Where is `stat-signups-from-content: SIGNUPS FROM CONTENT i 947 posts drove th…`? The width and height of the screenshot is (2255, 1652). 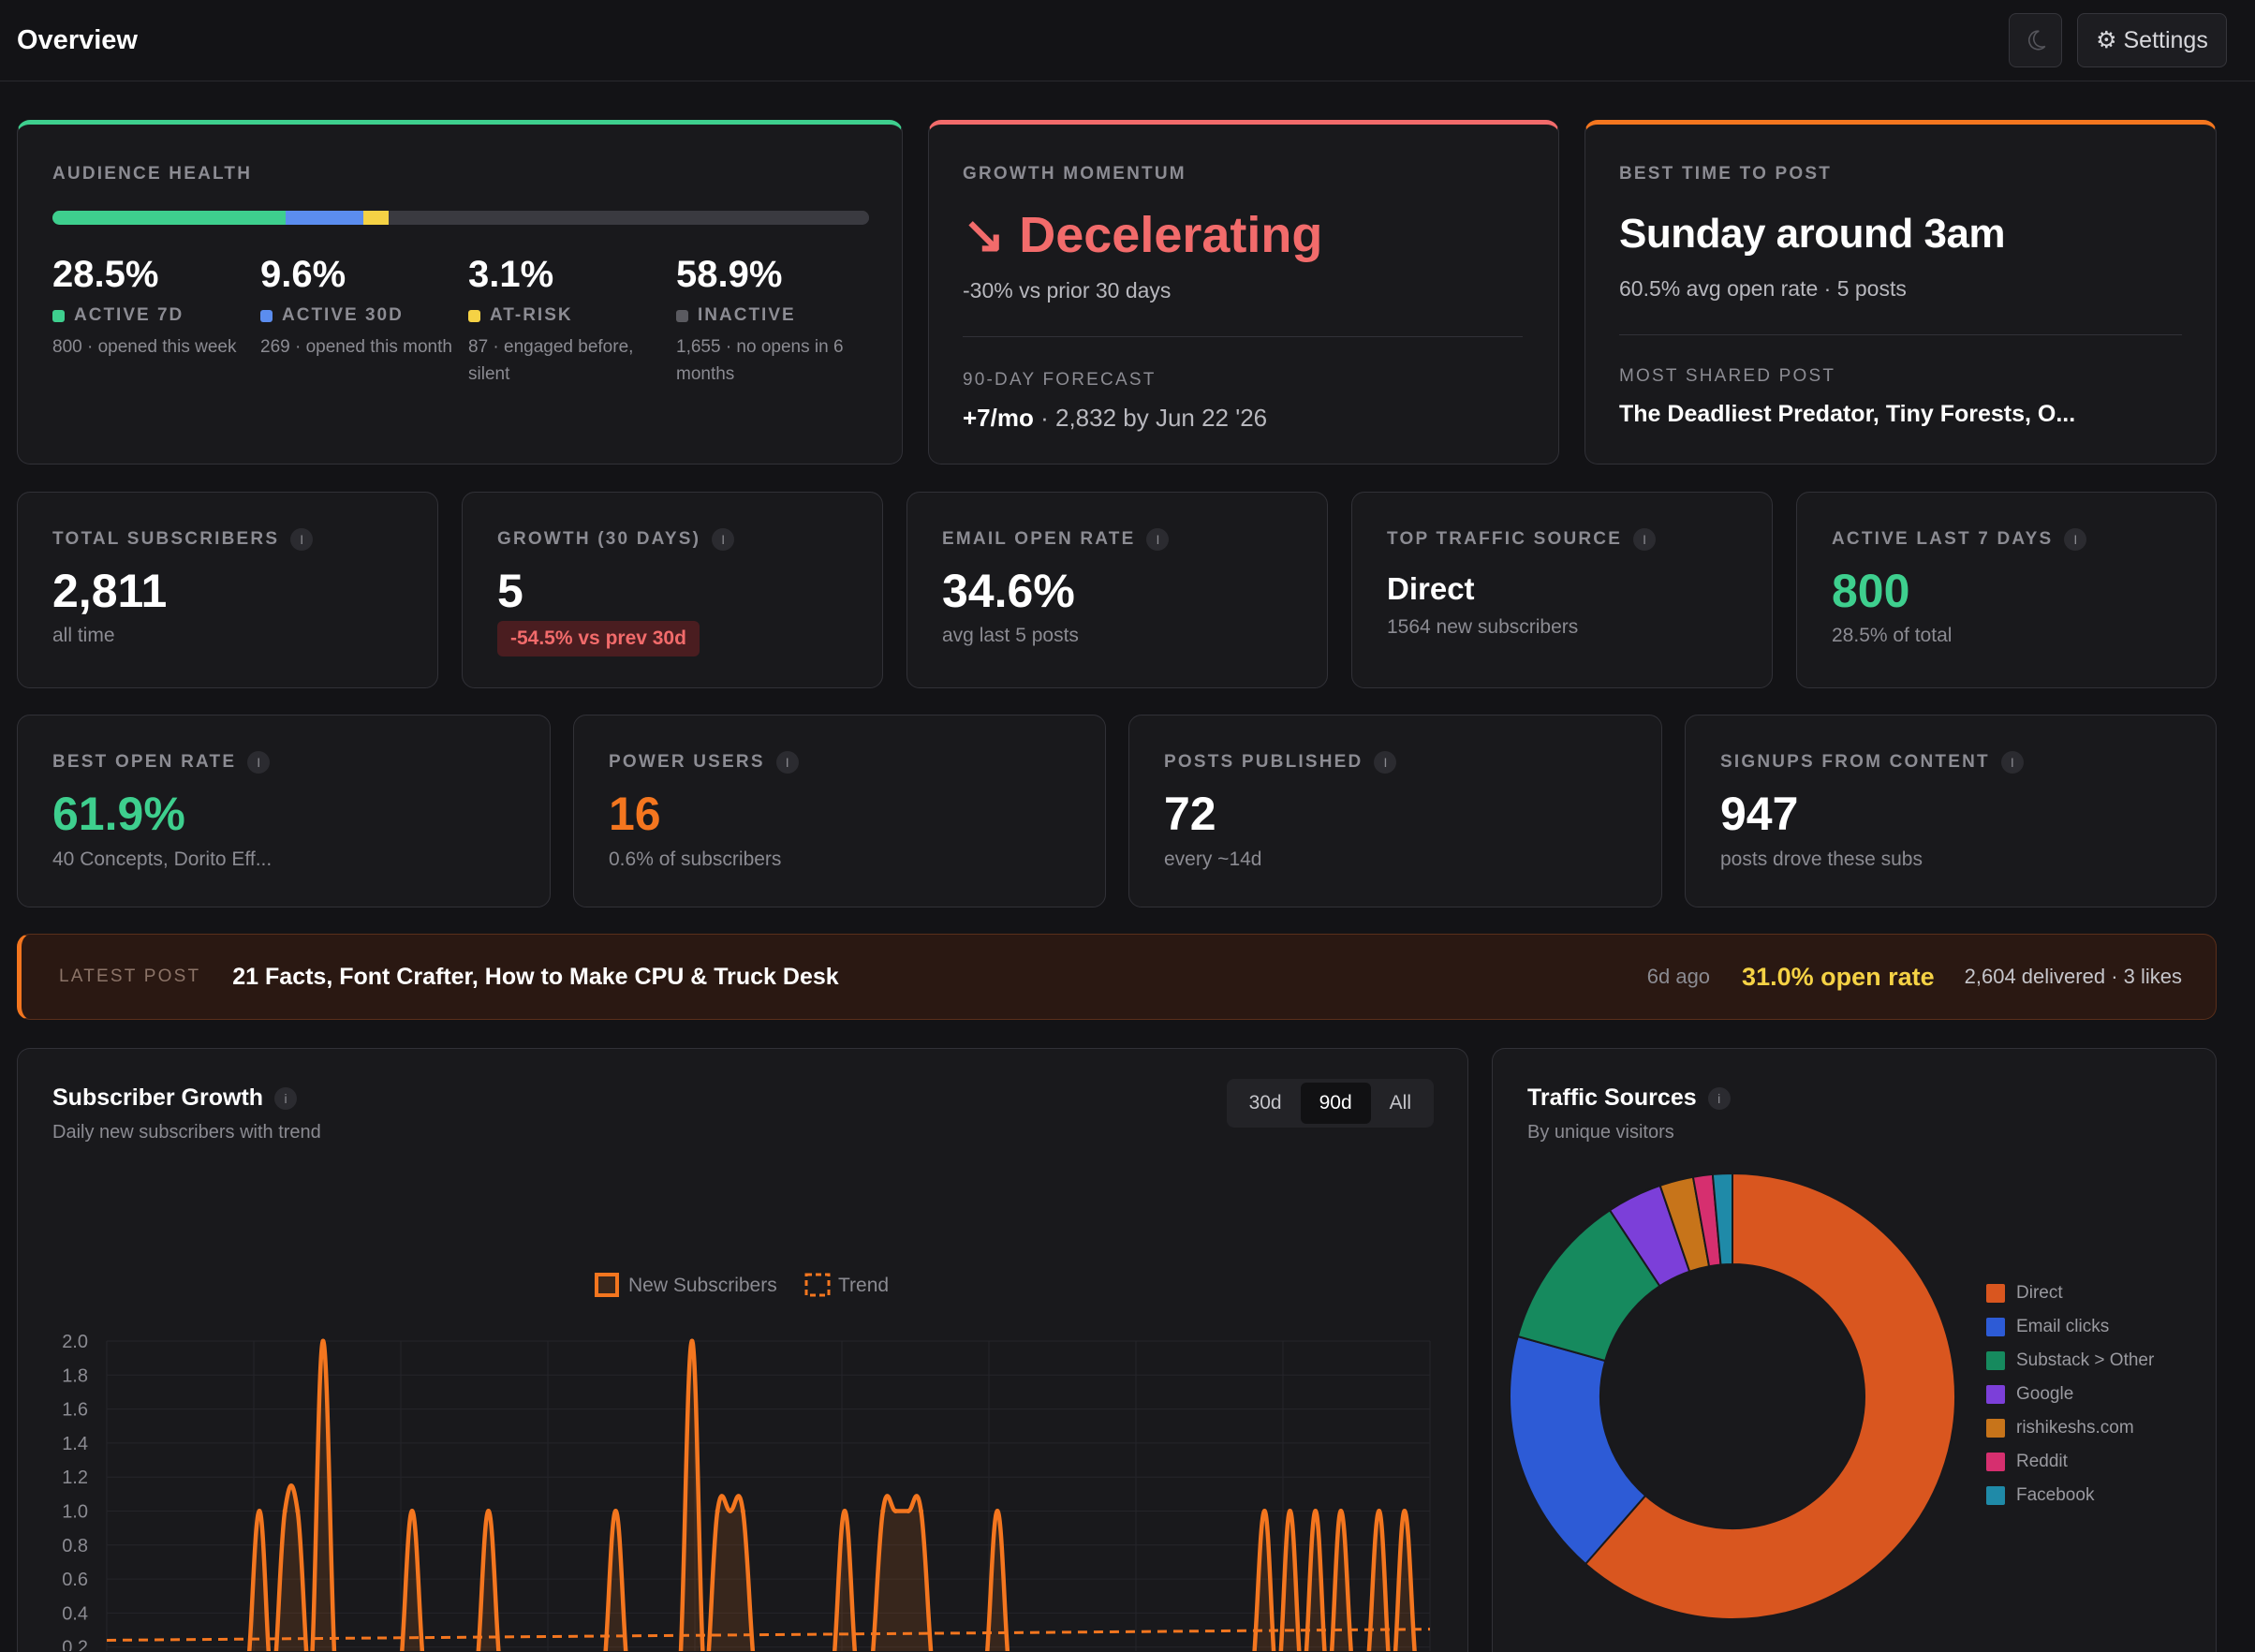
stat-signups-from-content: SIGNUPS FROM CONTENT i 947 posts drove th… is located at coordinates (1951, 811).